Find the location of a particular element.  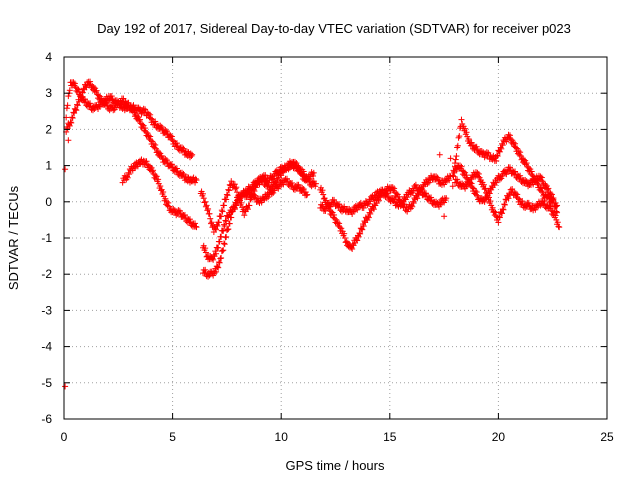

x-tick-label: 5 is located at coordinates (172, 437).